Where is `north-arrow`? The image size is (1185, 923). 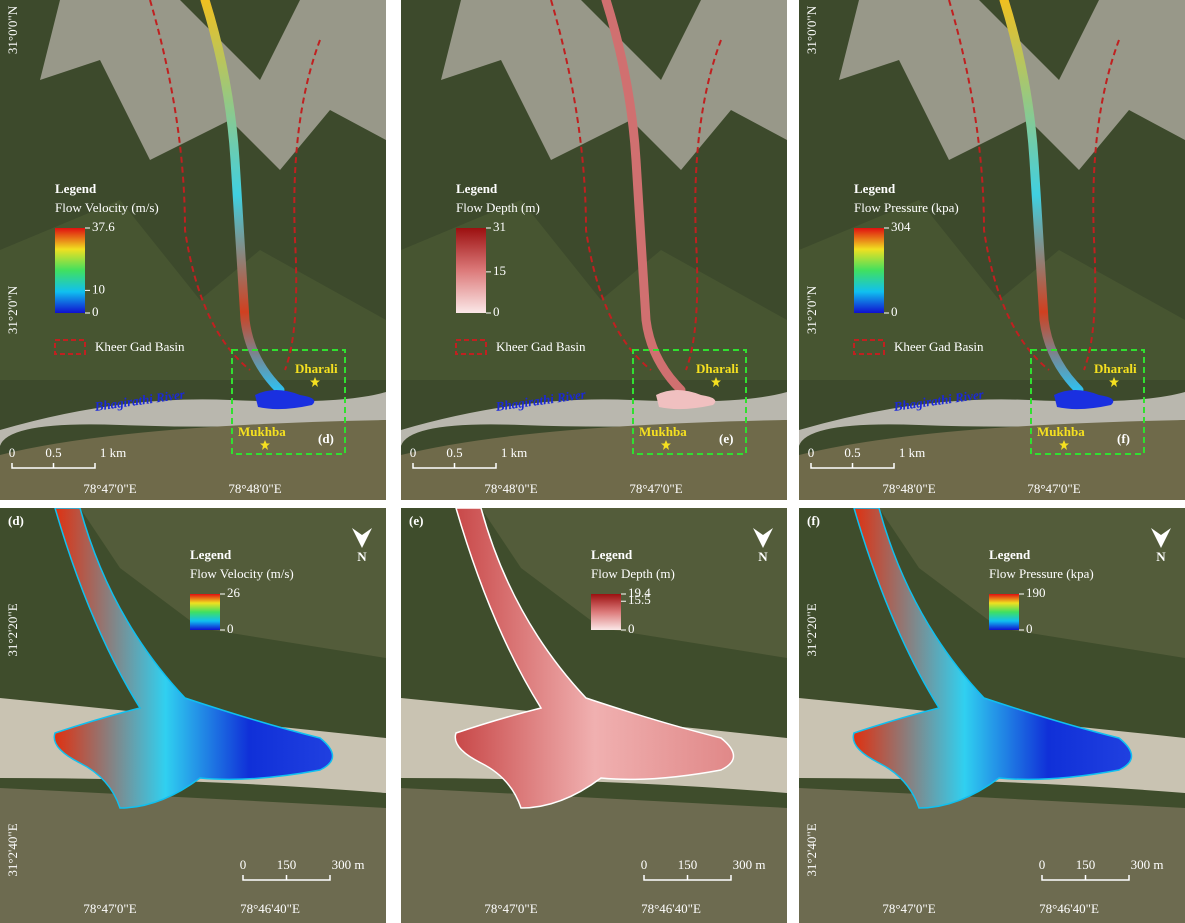
north-arrow is located at coordinates (1161, 538).